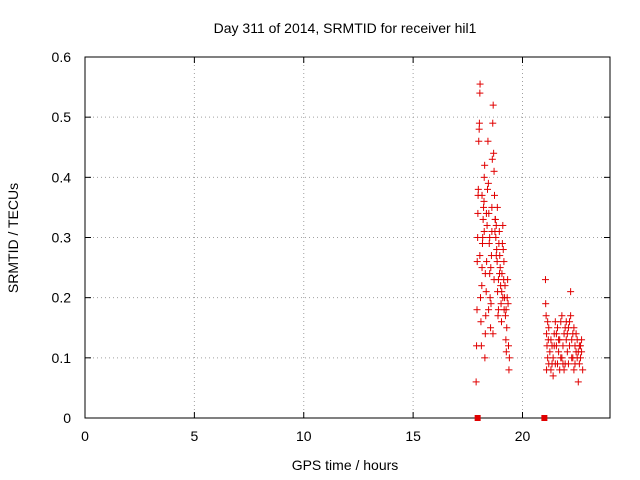 The image size is (640, 480). What do you see at coordinates (511, 418) in the screenshot?
I see `zero-markers` at bounding box center [511, 418].